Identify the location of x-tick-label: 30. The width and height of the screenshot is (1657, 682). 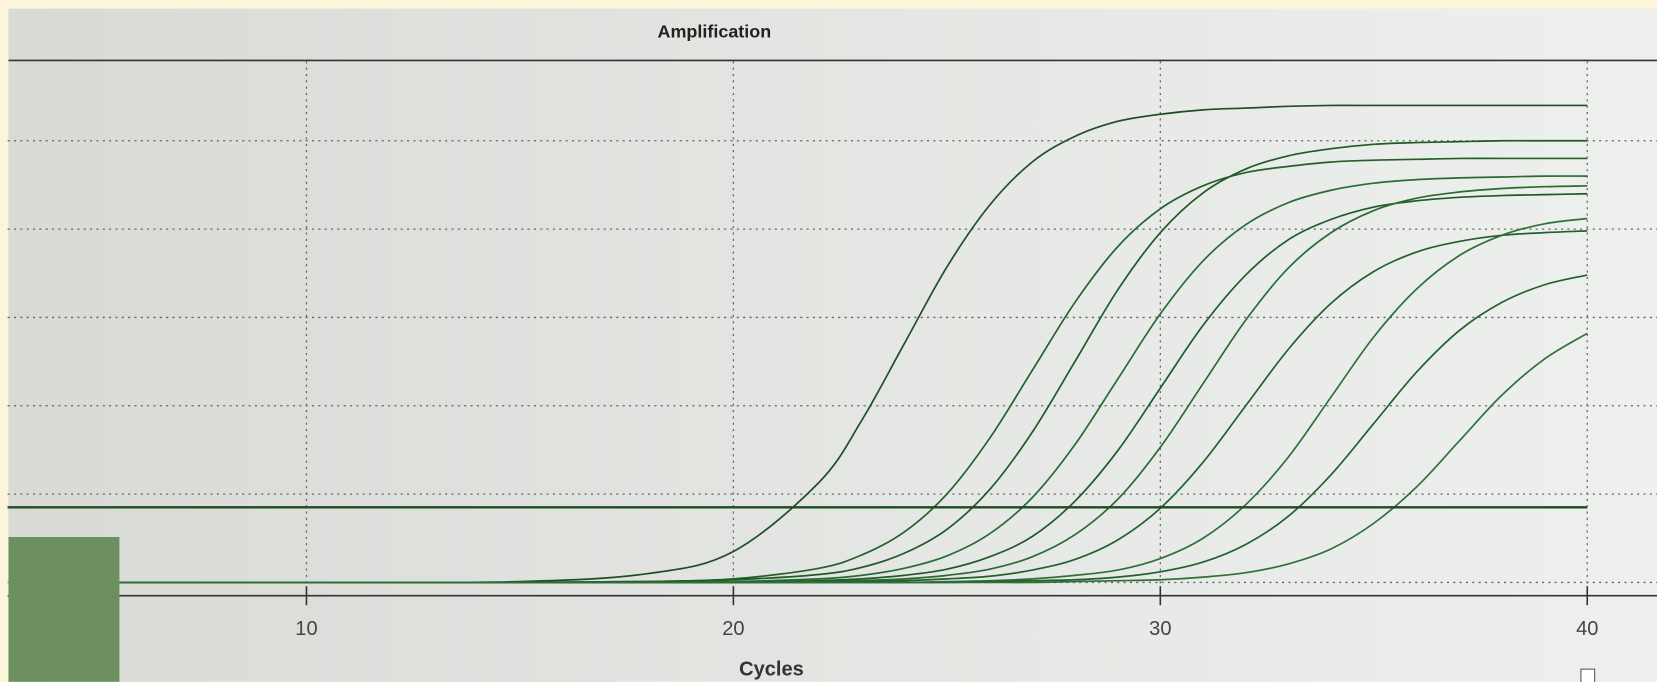
(1160, 629).